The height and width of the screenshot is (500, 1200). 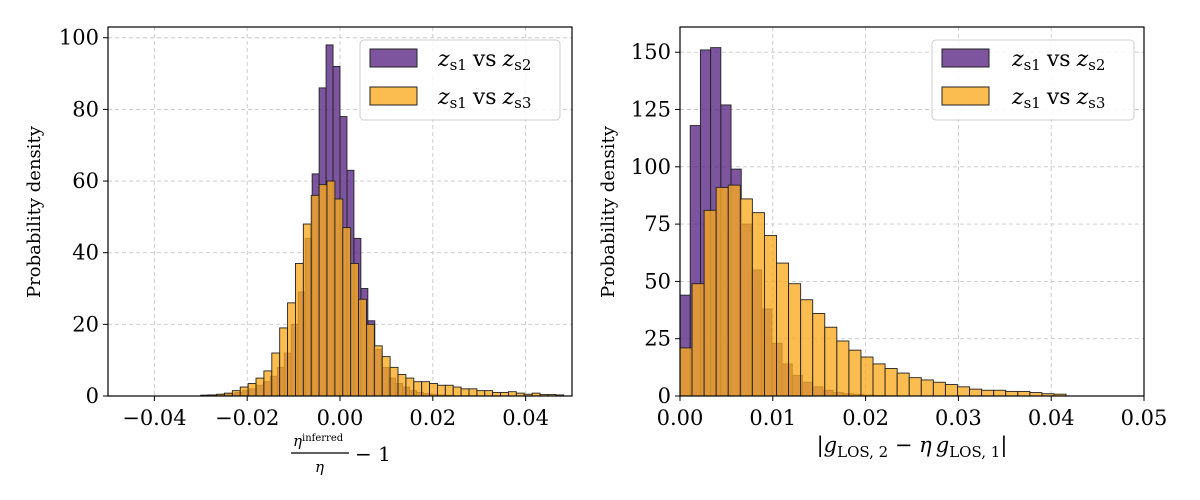 I want to click on y-tick-label: 40, so click(x=85, y=253).